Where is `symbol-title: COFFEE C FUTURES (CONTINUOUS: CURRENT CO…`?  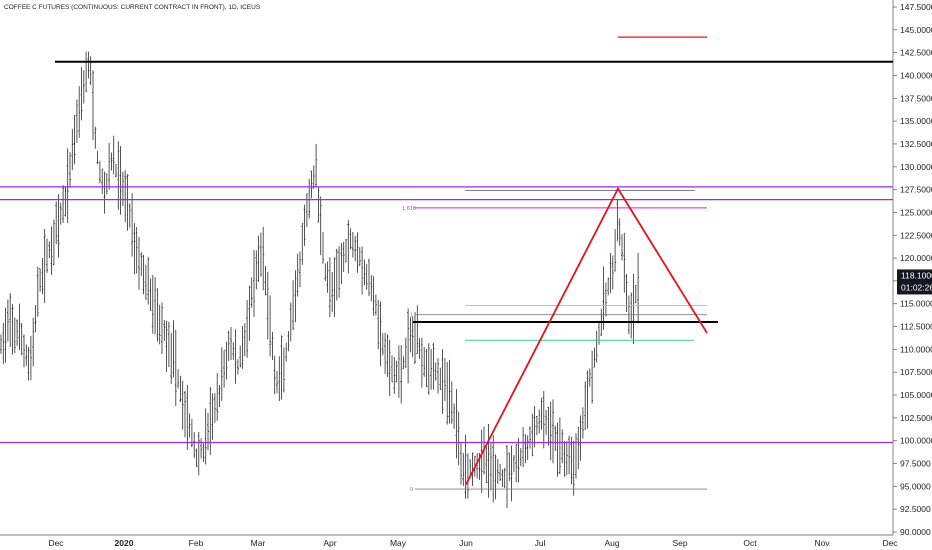 symbol-title: COFFEE C FUTURES (CONTINUOUS: CURRENT CO… is located at coordinates (132, 7).